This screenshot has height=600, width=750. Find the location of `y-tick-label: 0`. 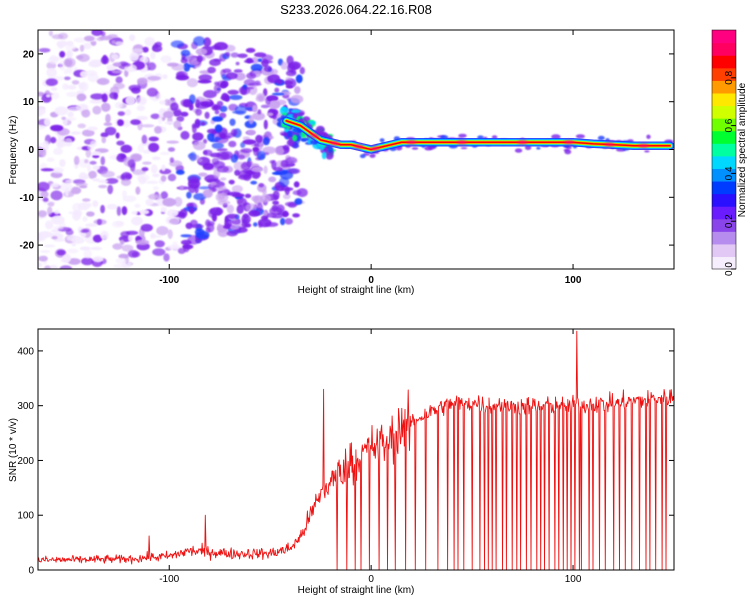

y-tick-label: 0 is located at coordinates (31, 150).